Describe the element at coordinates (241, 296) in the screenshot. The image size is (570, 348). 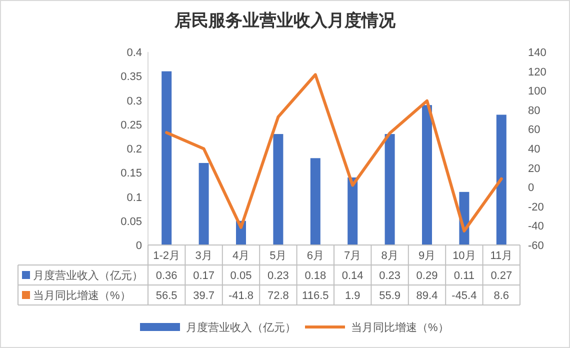
I see `data-label: -41.8` at that location.